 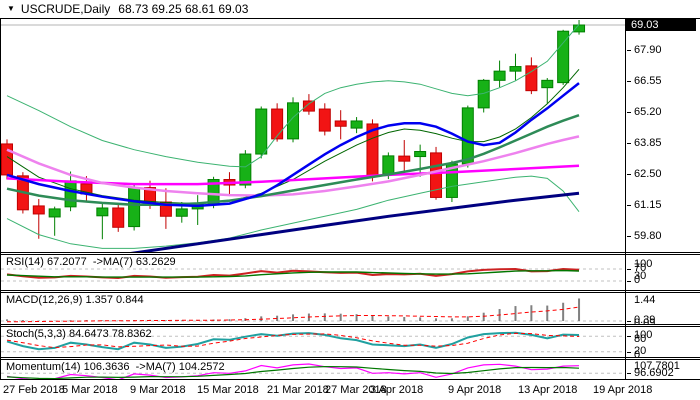 I want to click on rsi-scale-label: 100, so click(x=643, y=264).